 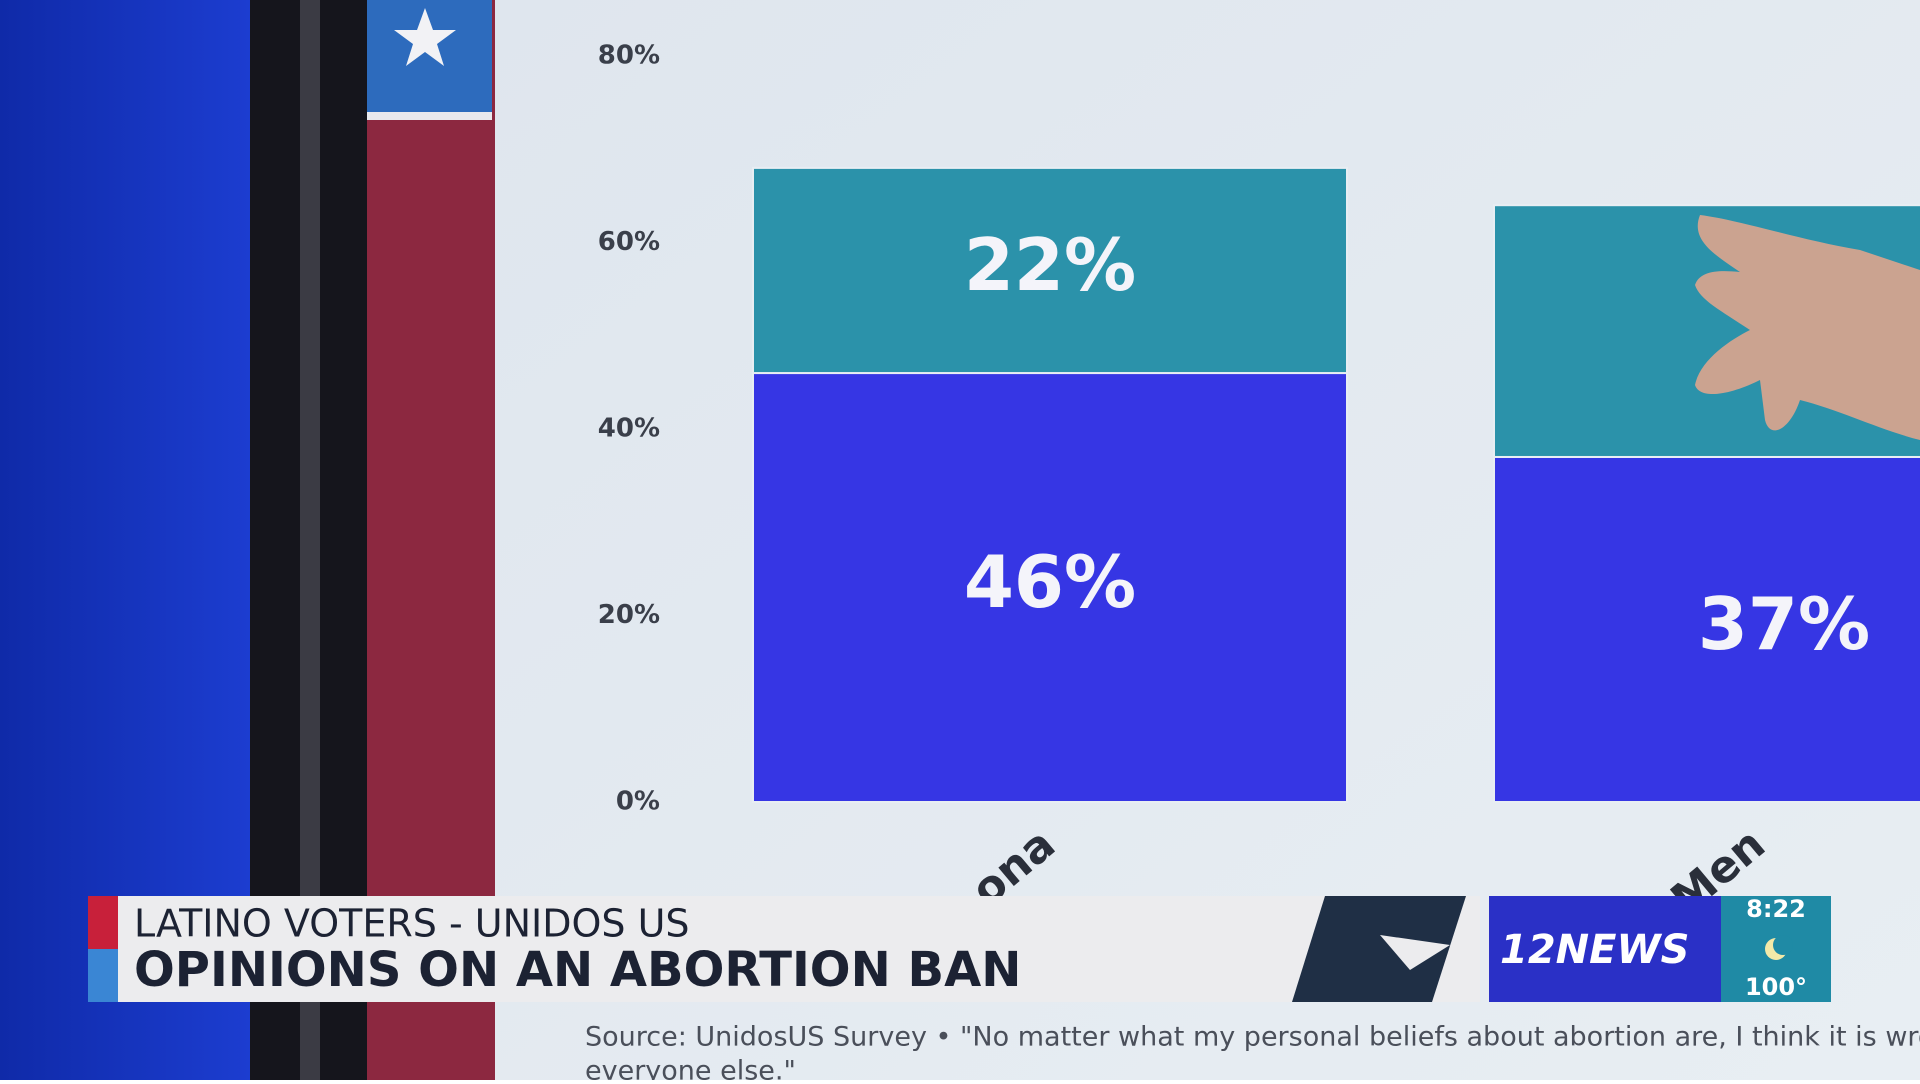 What do you see at coordinates (1379, 949) in the screenshot?
I see `lower-third-accent` at bounding box center [1379, 949].